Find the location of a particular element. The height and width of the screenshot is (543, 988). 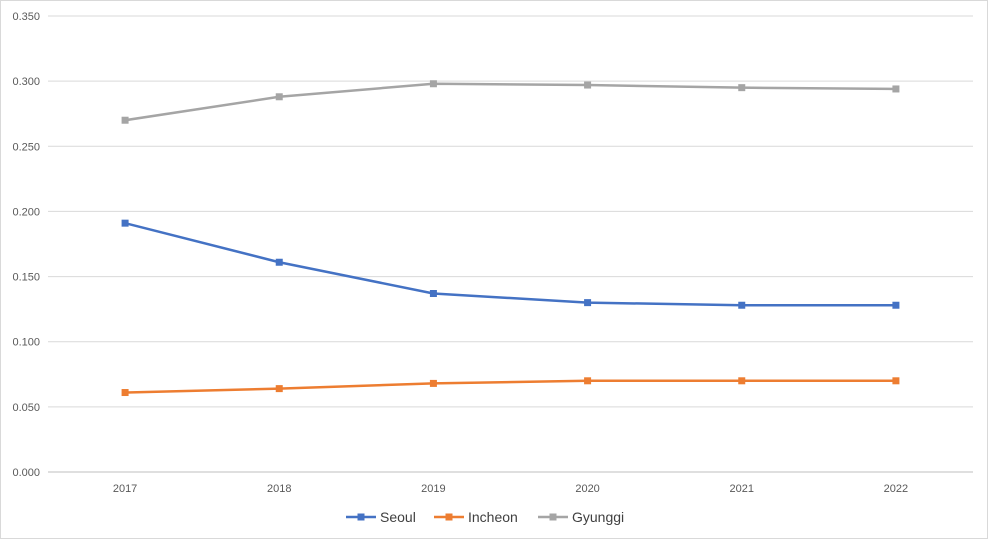

x-tick-label: 2018 is located at coordinates (279, 489).